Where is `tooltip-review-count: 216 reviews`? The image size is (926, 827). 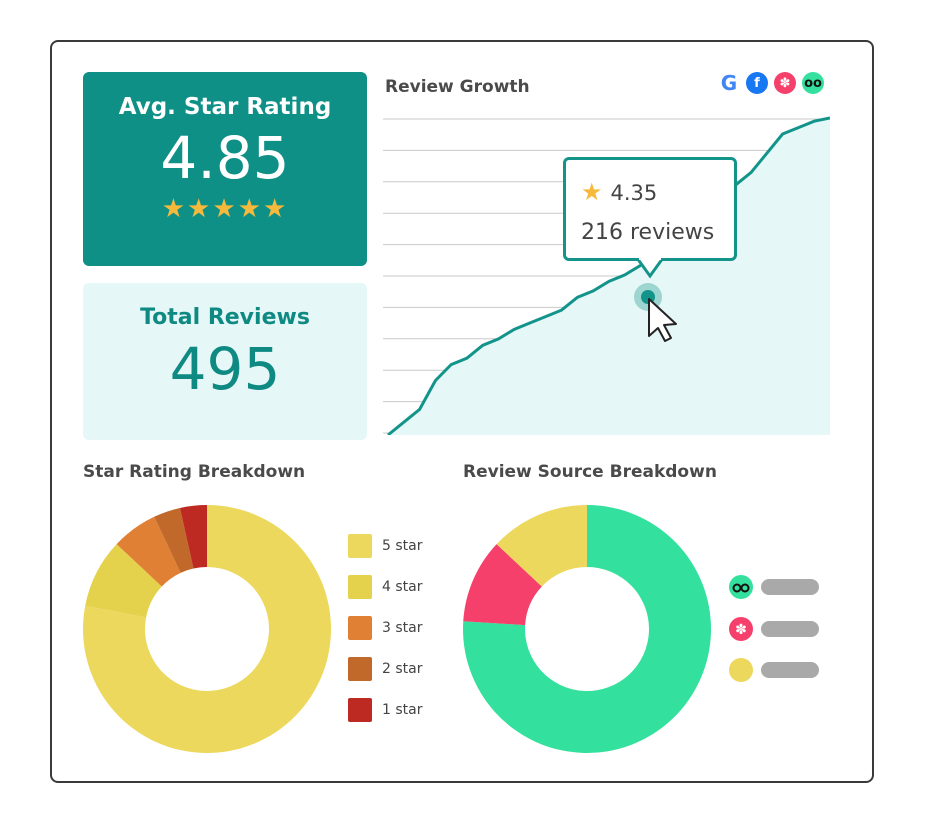 tooltip-review-count: 216 reviews is located at coordinates (648, 232).